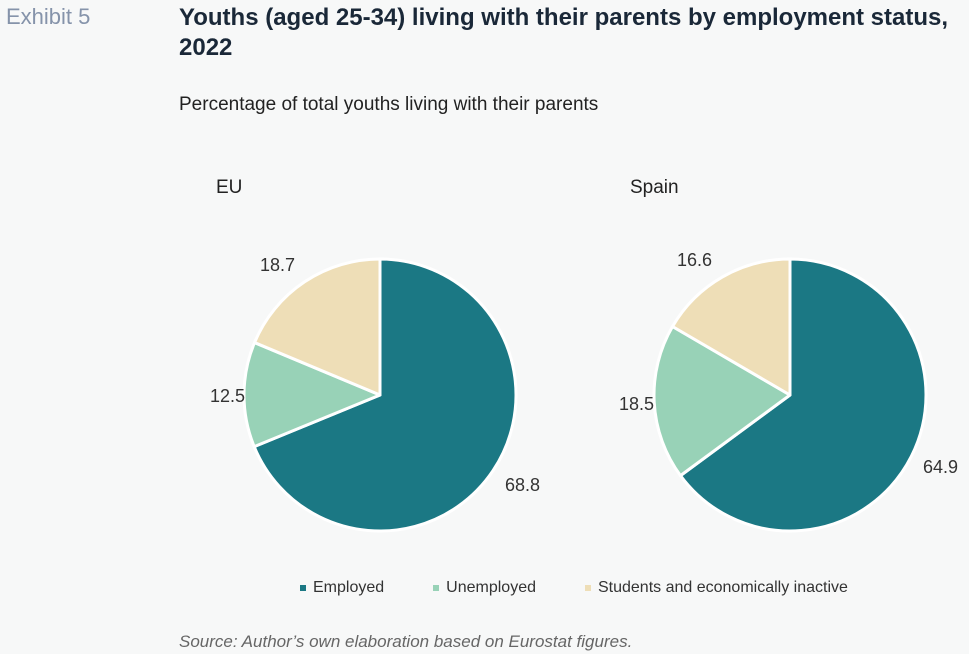  Describe the element at coordinates (227, 396) in the screenshot. I see `data-label-eu-unemployed: 12.5` at that location.